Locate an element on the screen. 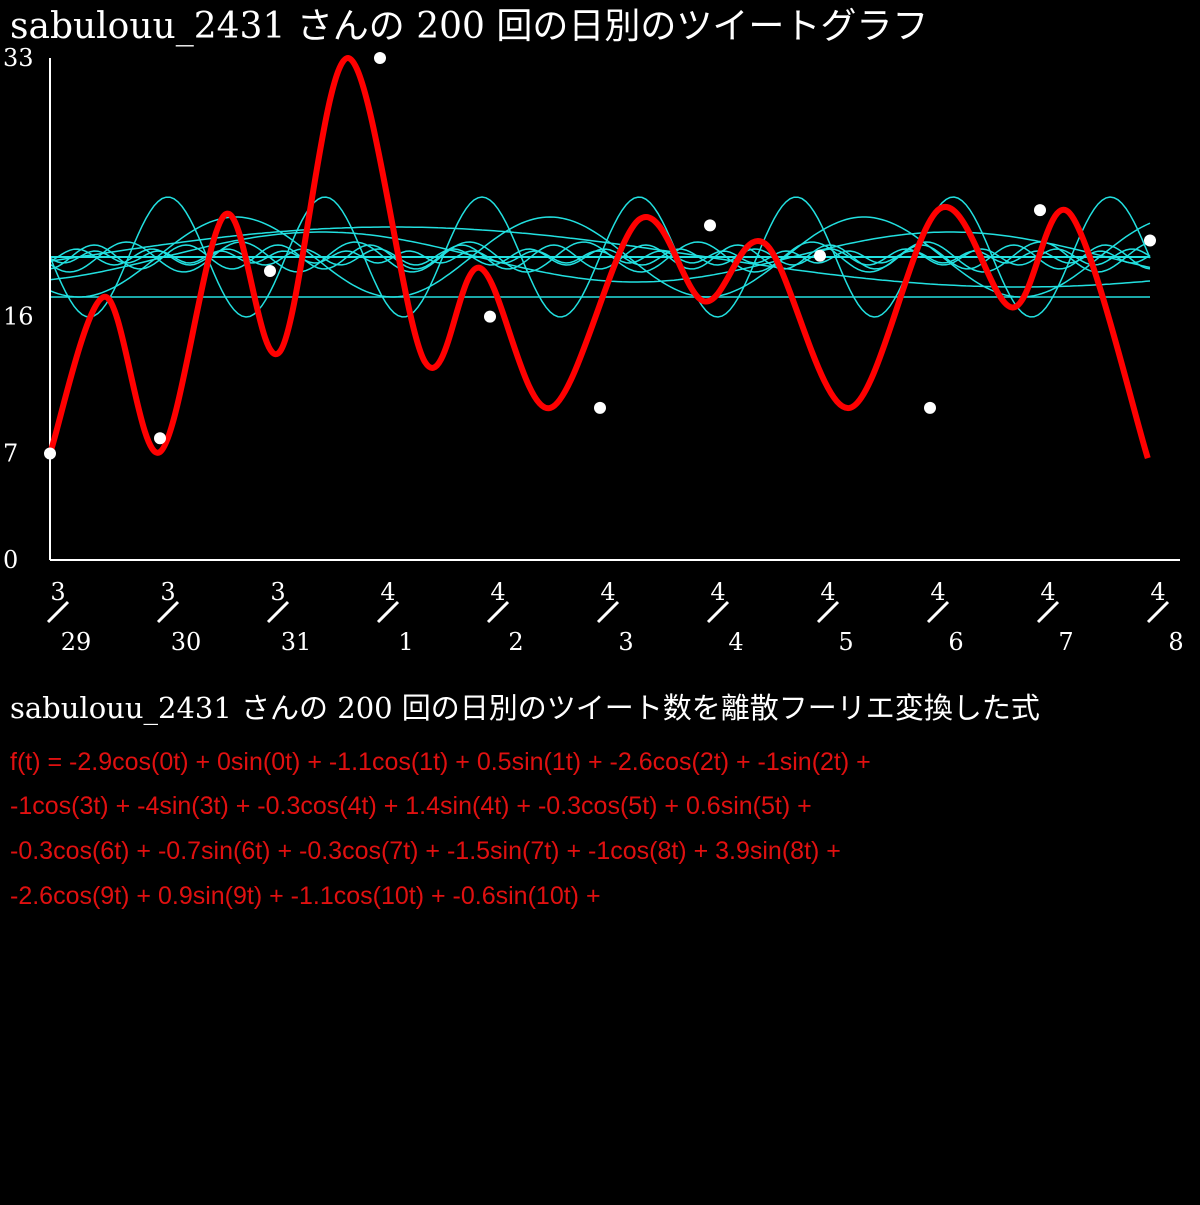 This screenshot has width=1200, height=1205. chart-title: sabulouu_2431 さんの 200 回の日別のツイートグラフ is located at coordinates (469, 26).